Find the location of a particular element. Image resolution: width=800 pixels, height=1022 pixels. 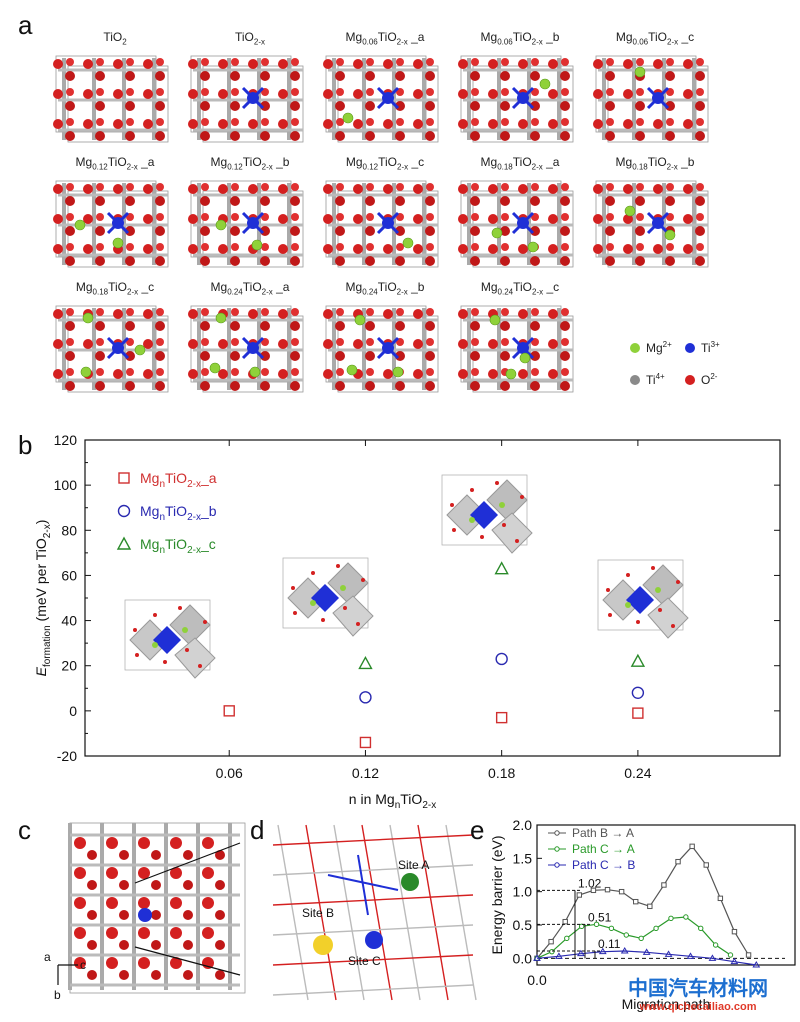

x-axis-label-part: TiO is located at coordinates (411, 799).